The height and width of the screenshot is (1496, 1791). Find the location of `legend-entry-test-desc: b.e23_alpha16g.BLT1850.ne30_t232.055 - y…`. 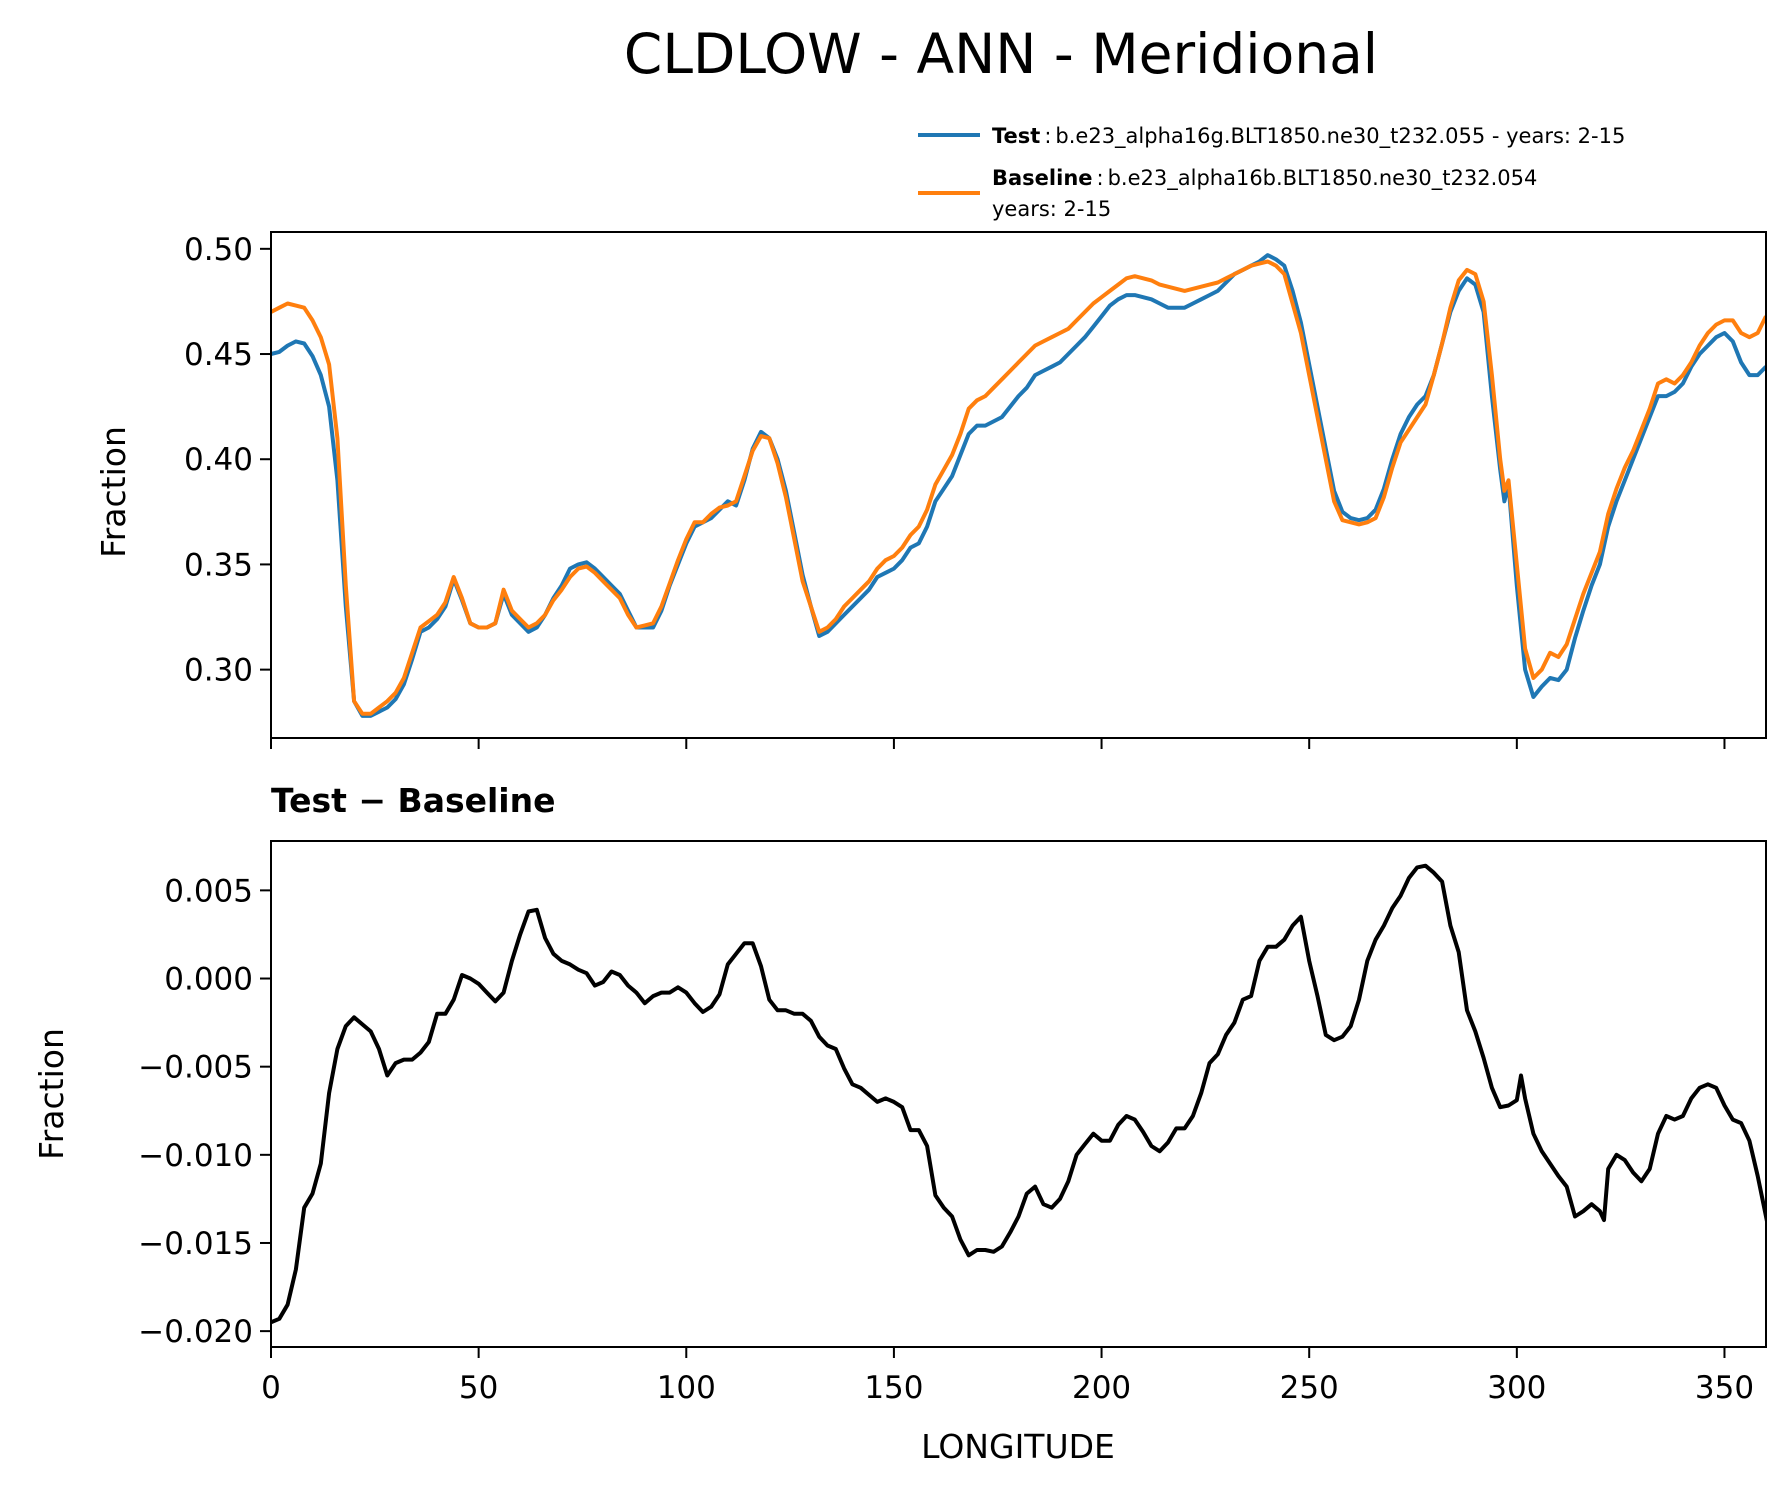

legend-entry-test-desc: b.e23_alpha16g.BLT1850.ne30_t232.055 - y… is located at coordinates (1340, 136).